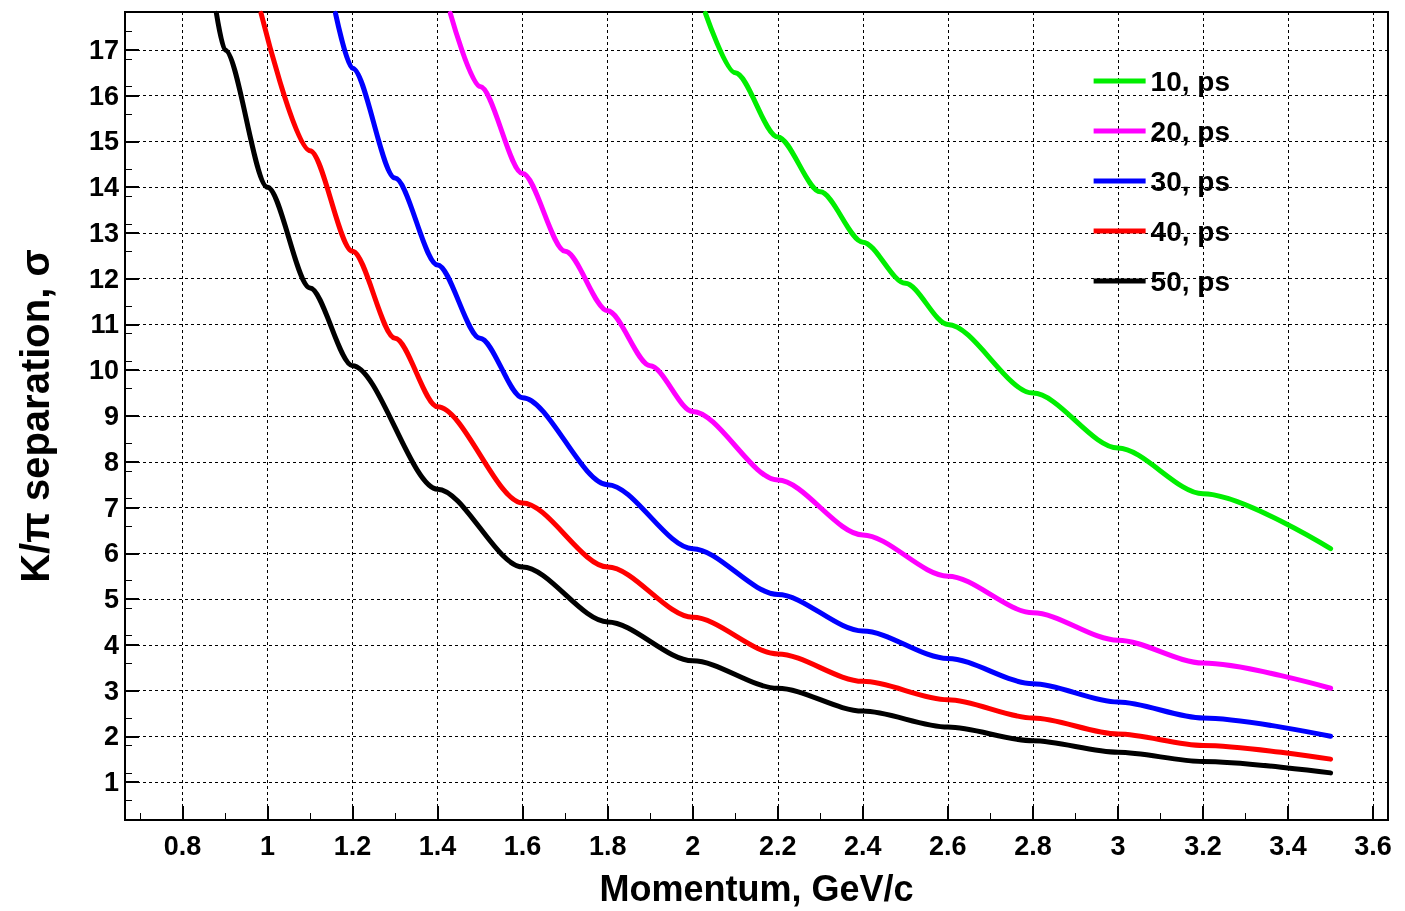 This screenshot has height=911, width=1405. I want to click on y-tick-label: 4, so click(111, 644).